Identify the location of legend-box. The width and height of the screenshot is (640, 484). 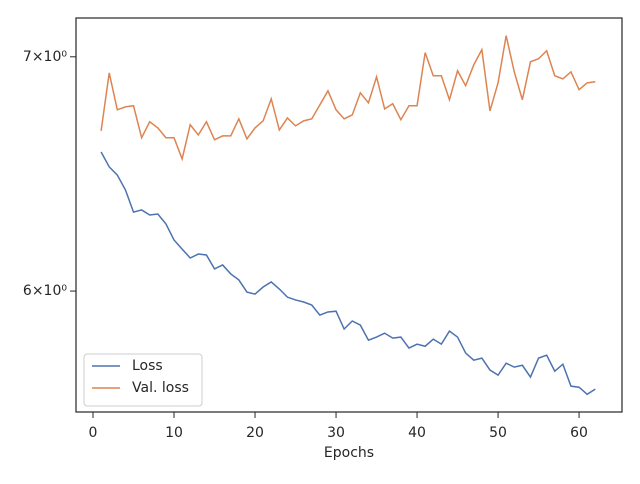
(143, 380).